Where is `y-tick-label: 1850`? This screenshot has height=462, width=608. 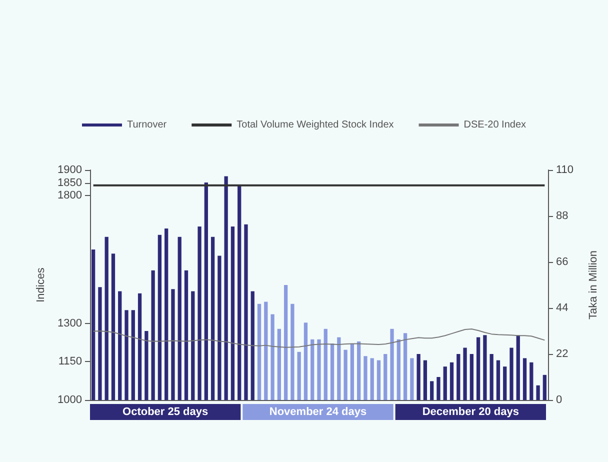
y-tick-label: 1850 is located at coordinates (70, 182).